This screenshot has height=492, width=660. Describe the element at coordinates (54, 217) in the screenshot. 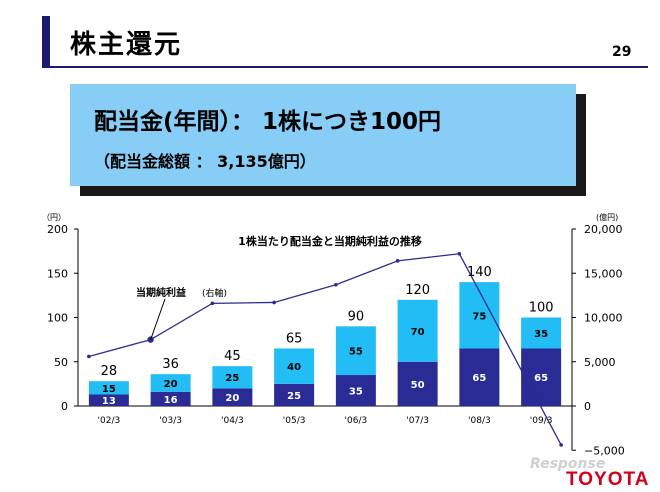

I see `left-axis-unit: （円）` at that location.